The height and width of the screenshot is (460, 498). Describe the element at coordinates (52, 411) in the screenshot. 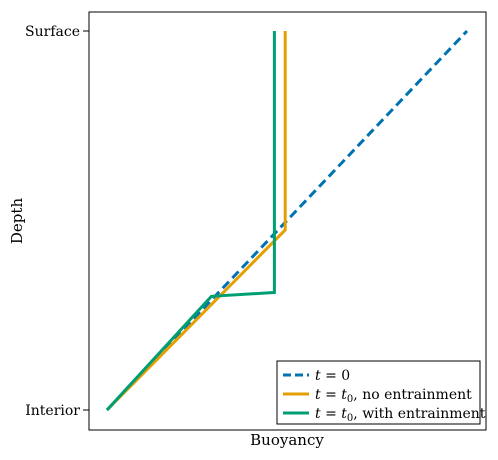

I see `y-tick-label-interior: Interior` at that location.